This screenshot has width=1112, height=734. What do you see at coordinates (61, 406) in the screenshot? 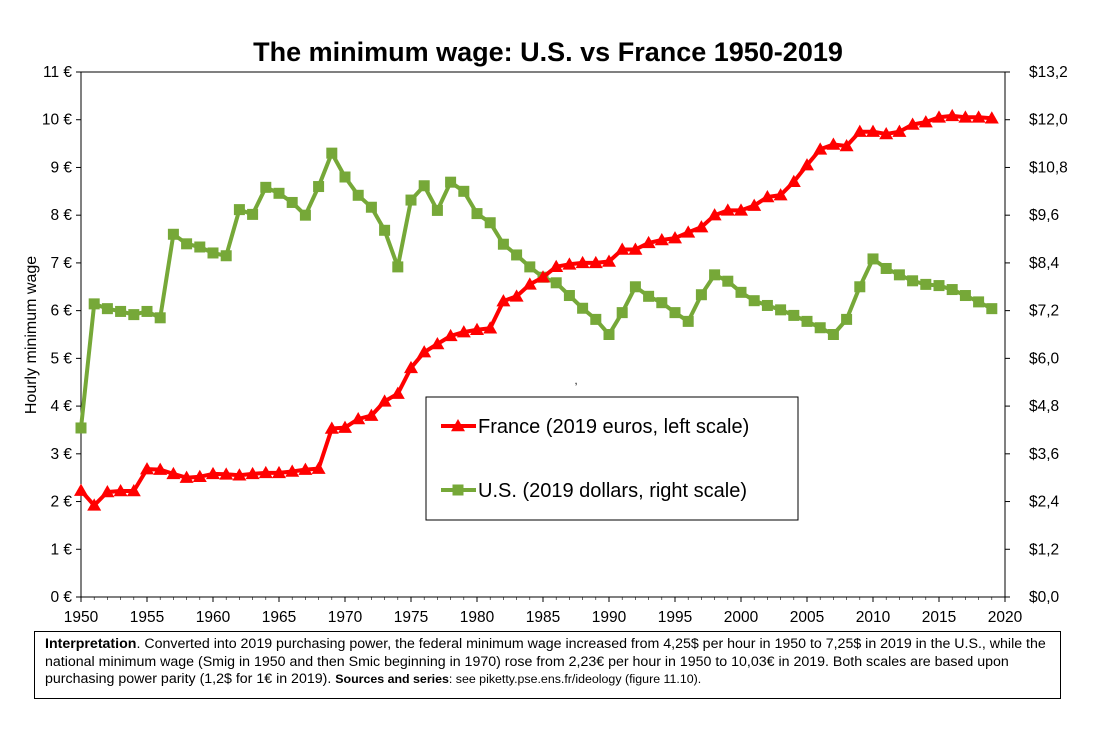
I see `y-left-tick-label: 4 €` at bounding box center [61, 406].